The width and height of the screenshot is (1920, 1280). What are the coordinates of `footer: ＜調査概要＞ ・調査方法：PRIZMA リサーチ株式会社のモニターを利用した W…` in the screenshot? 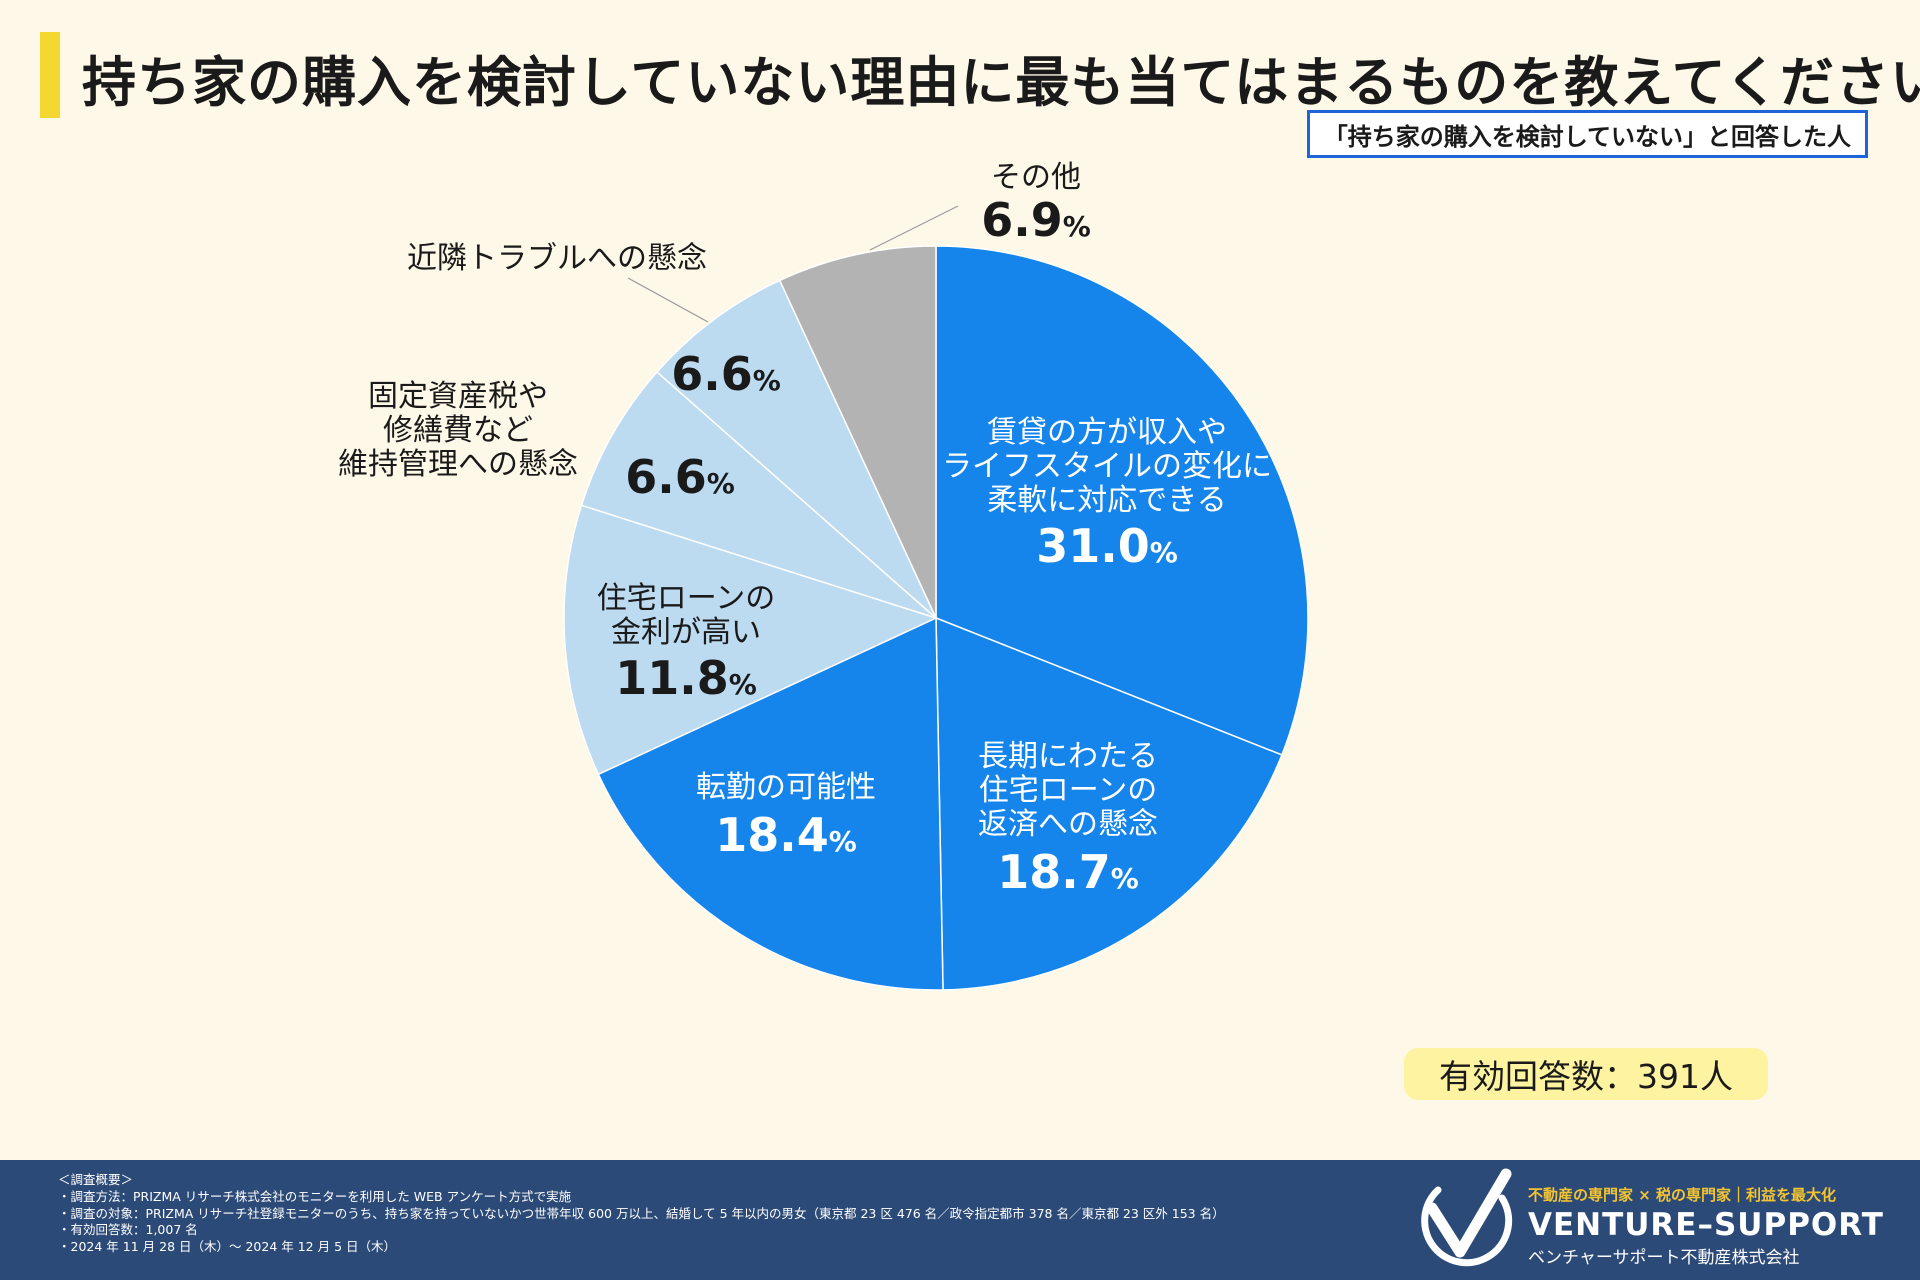 It's located at (960, 1220).